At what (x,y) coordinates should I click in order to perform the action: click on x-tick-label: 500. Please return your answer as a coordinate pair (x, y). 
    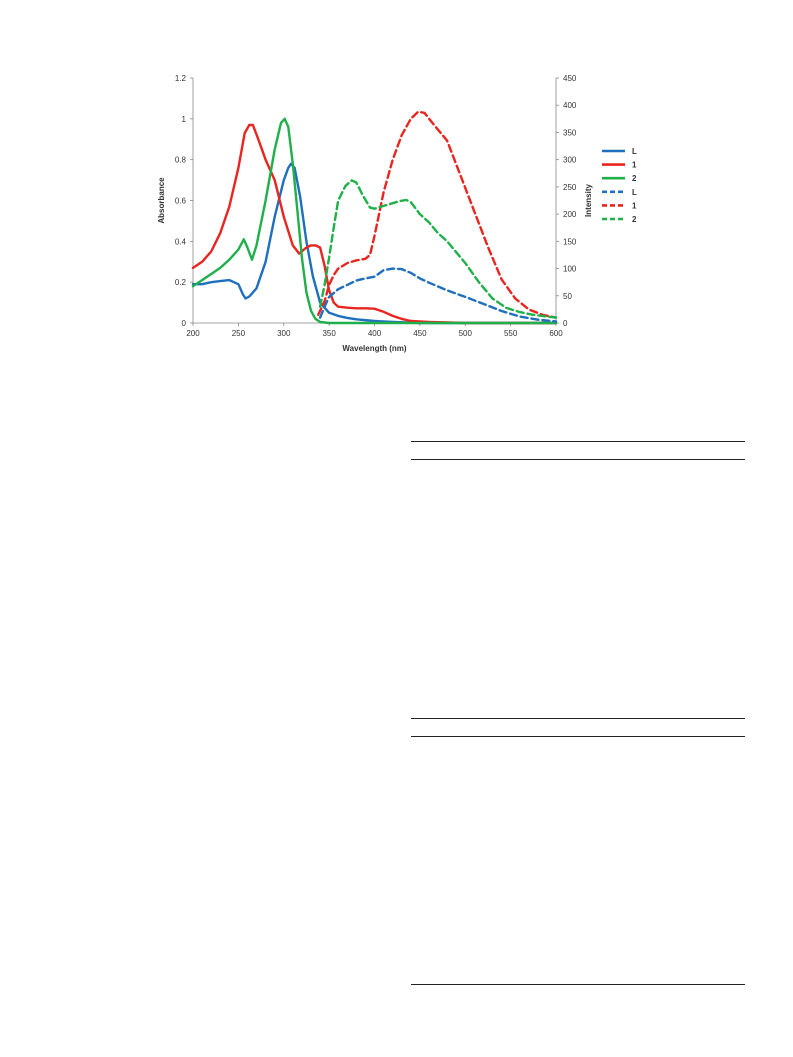
    Looking at the image, I should click on (466, 333).